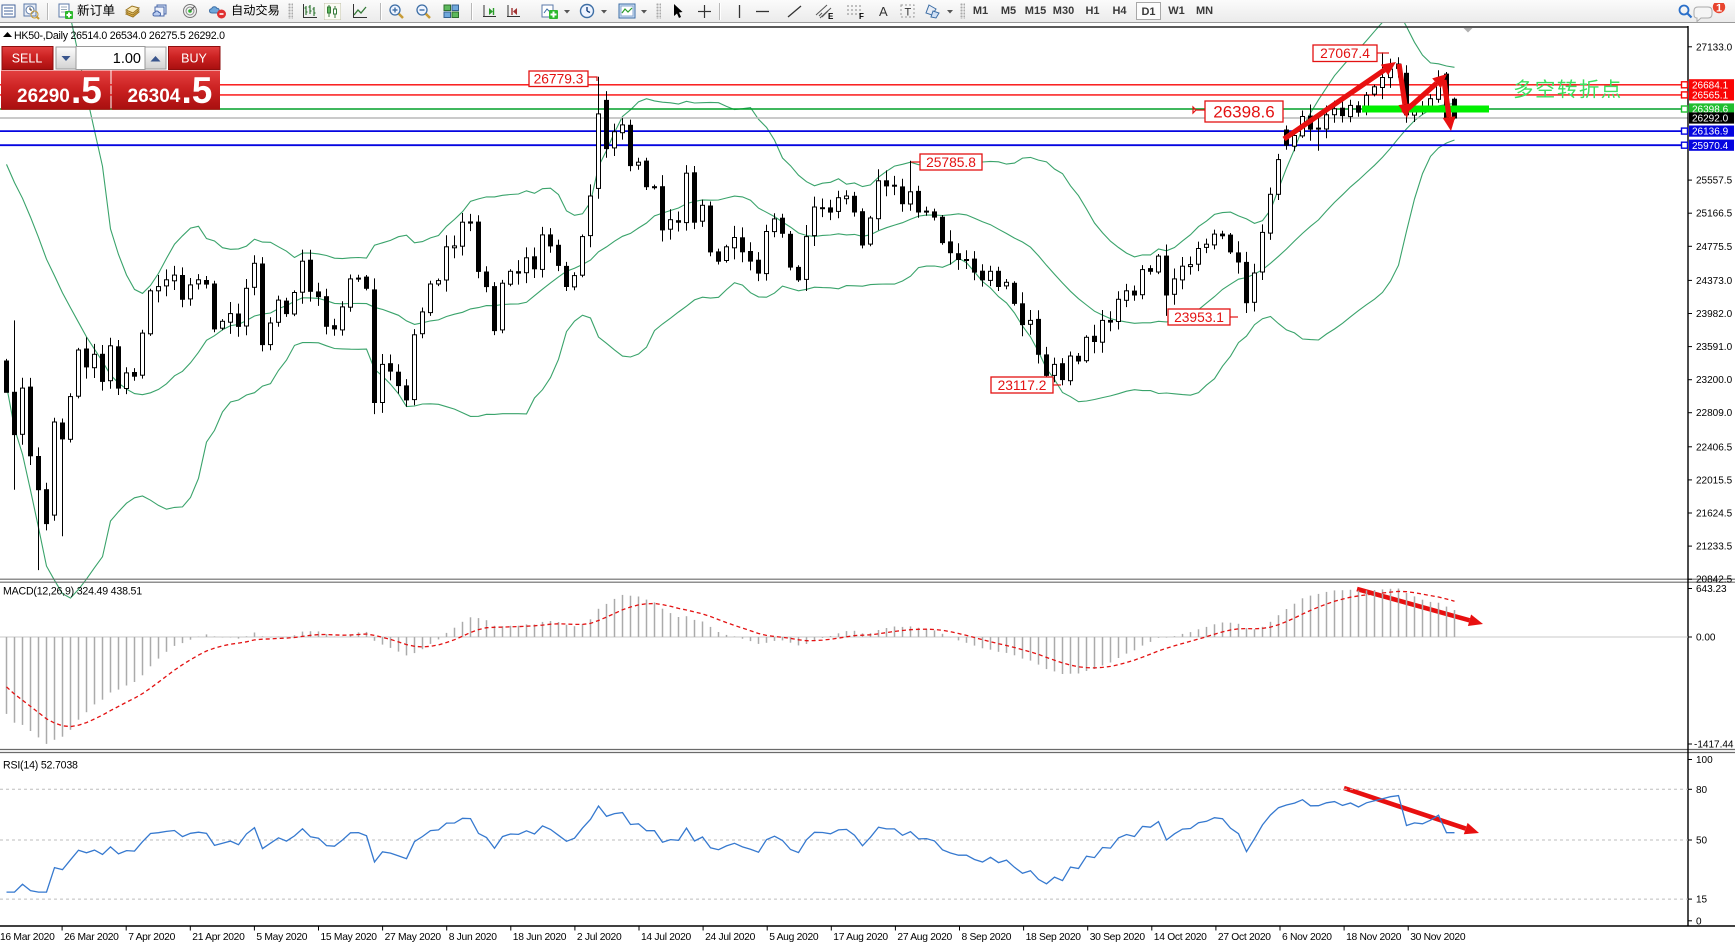 Image resolution: width=1735 pixels, height=950 pixels. What do you see at coordinates (1714, 514) in the screenshot?
I see `svg-text: 21624.5` at bounding box center [1714, 514].